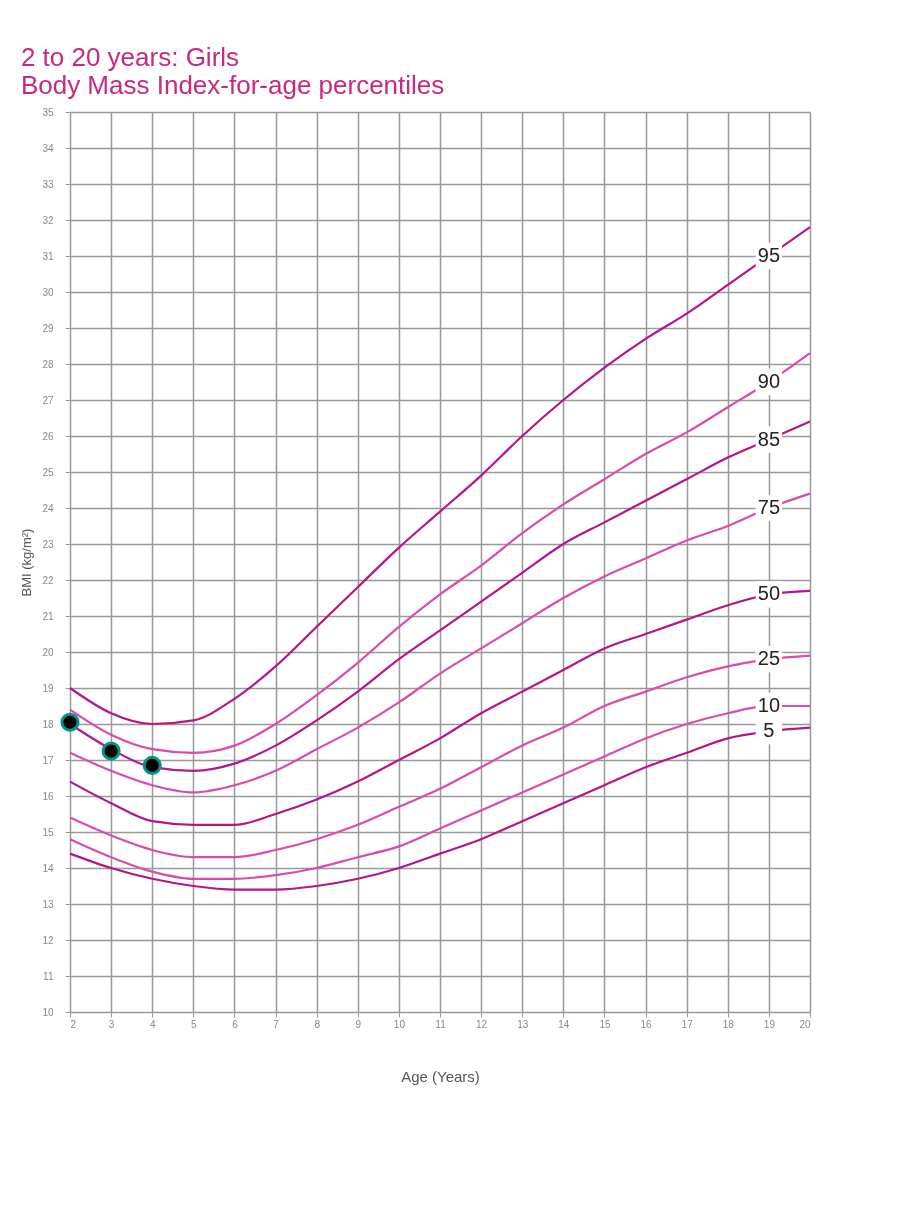 The height and width of the screenshot is (1208, 901). What do you see at coordinates (48, 472) in the screenshot?
I see `y-tick-label: 25` at bounding box center [48, 472].